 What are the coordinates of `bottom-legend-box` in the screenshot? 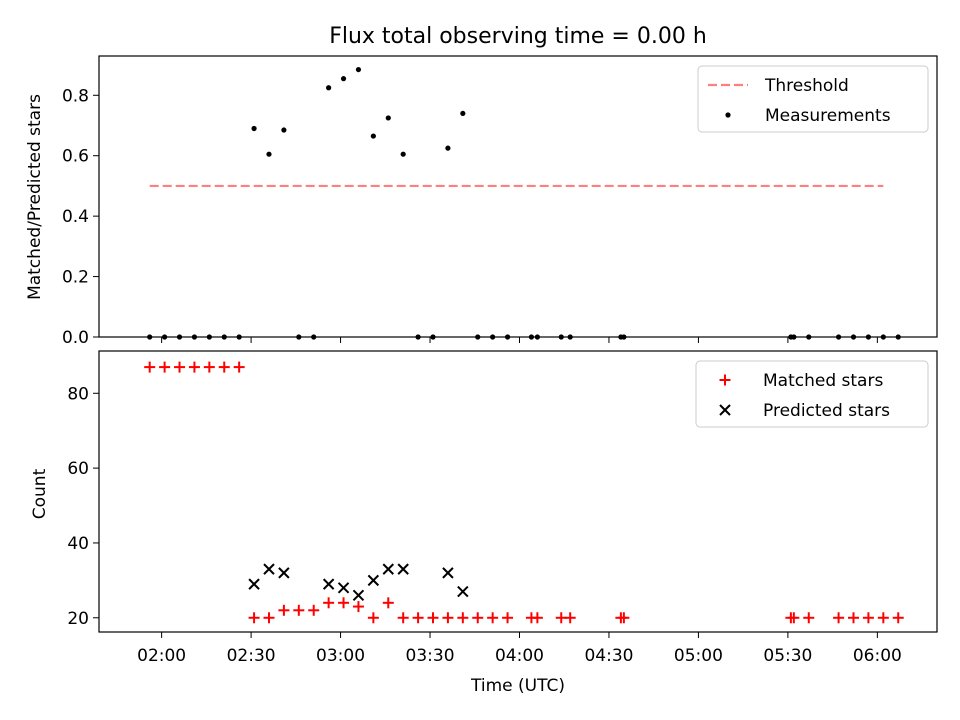 It's located at (812, 394).